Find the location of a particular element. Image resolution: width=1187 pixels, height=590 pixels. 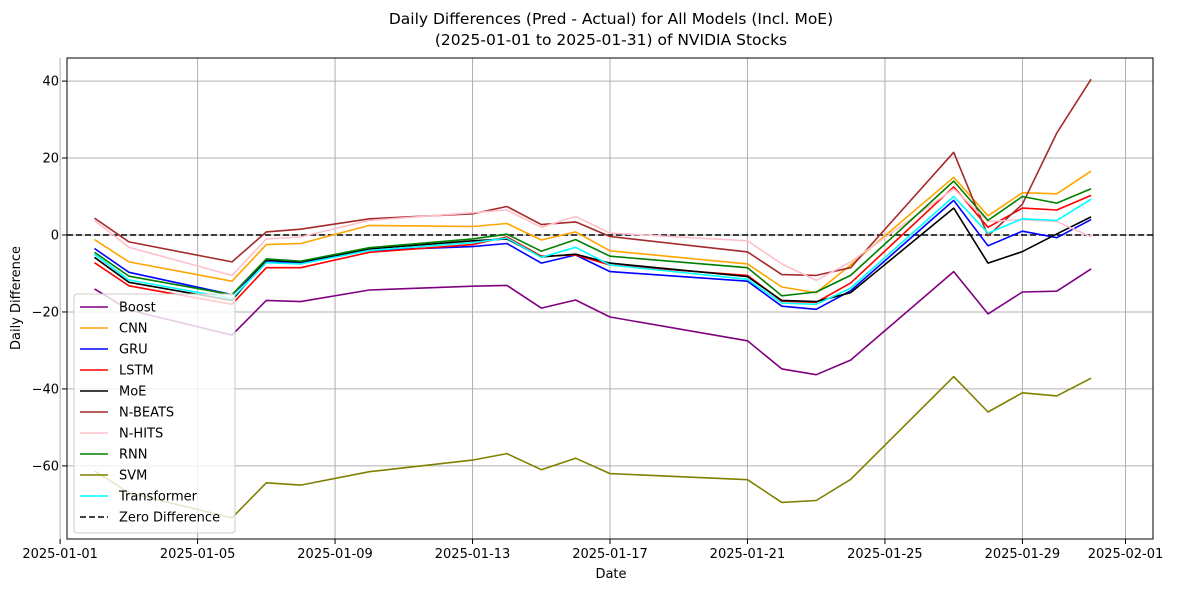

legend-label-cnn: CNN is located at coordinates (133, 329).